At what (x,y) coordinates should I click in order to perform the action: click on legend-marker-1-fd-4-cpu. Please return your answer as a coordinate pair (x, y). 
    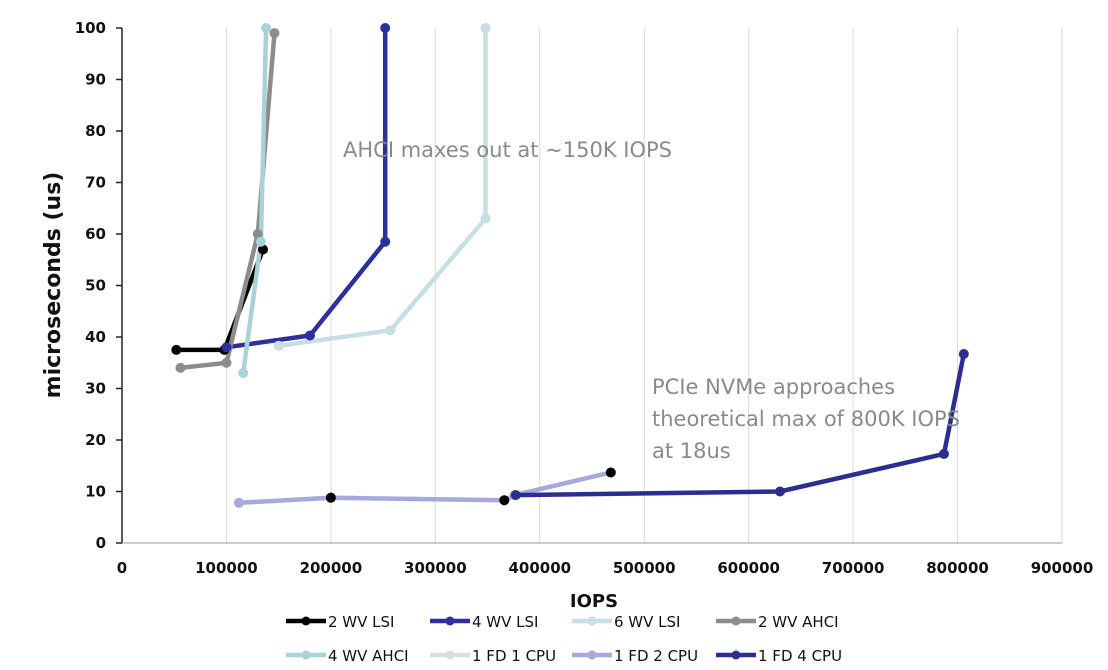
    Looking at the image, I should click on (736, 655).